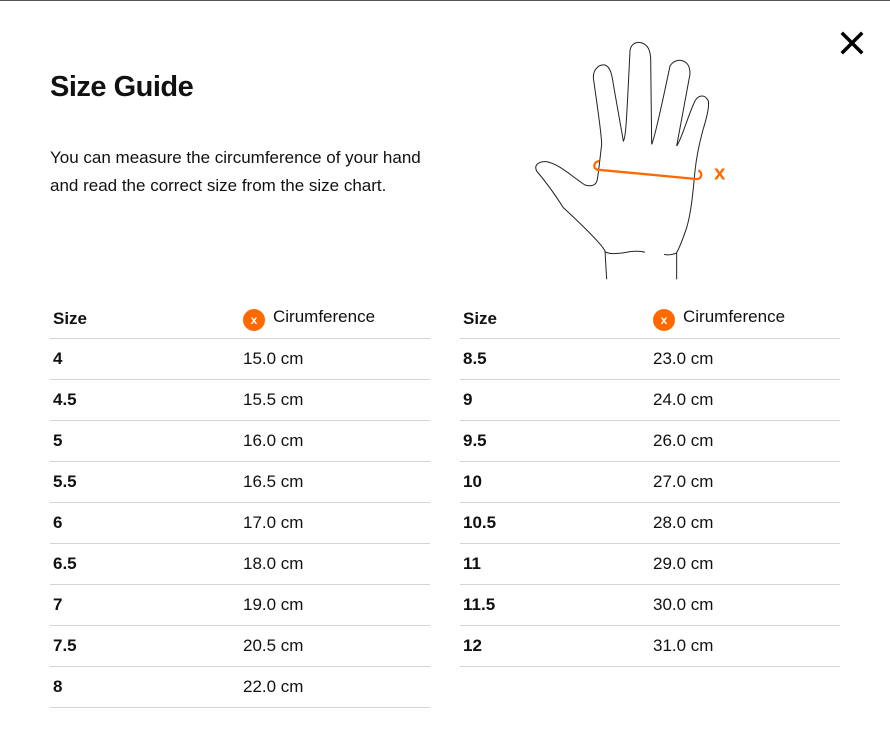 This screenshot has height=735, width=890. I want to click on size-cell: 11, so click(555, 564).